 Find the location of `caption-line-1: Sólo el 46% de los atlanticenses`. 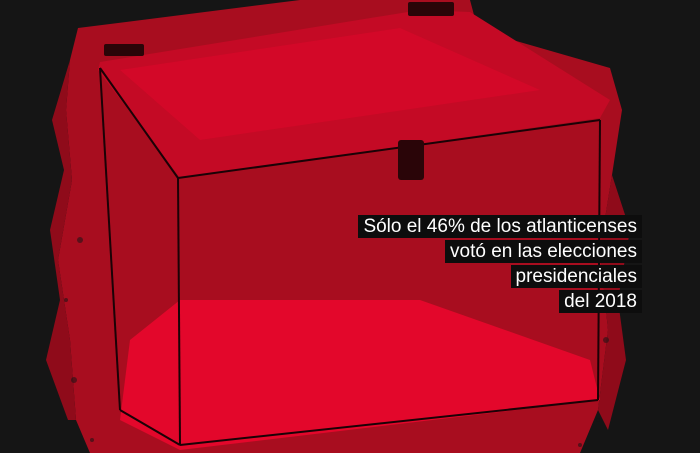

caption-line-1: Sólo el 46% de los atlanticenses is located at coordinates (500, 226).